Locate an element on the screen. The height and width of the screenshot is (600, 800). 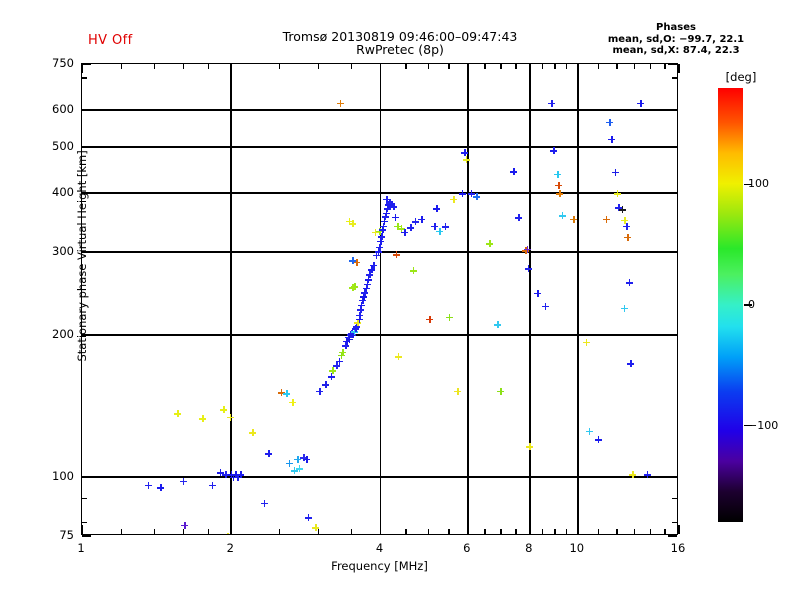
x-tick-label: 2 is located at coordinates (230, 548).